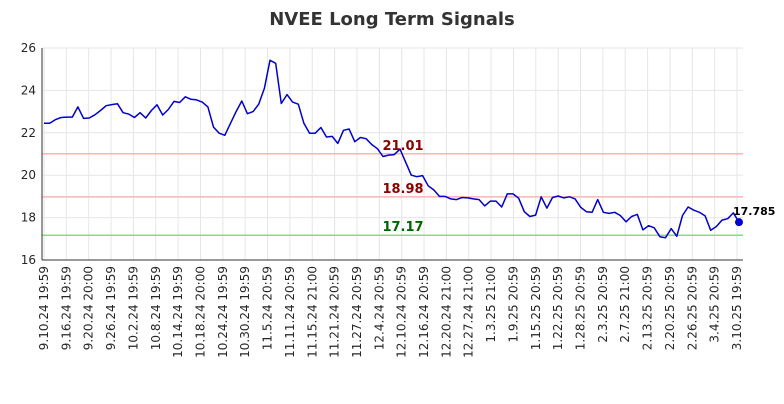 The width and height of the screenshot is (784, 404). I want to click on x-tick-label: 12.27.24 21:00, so click(469, 312).